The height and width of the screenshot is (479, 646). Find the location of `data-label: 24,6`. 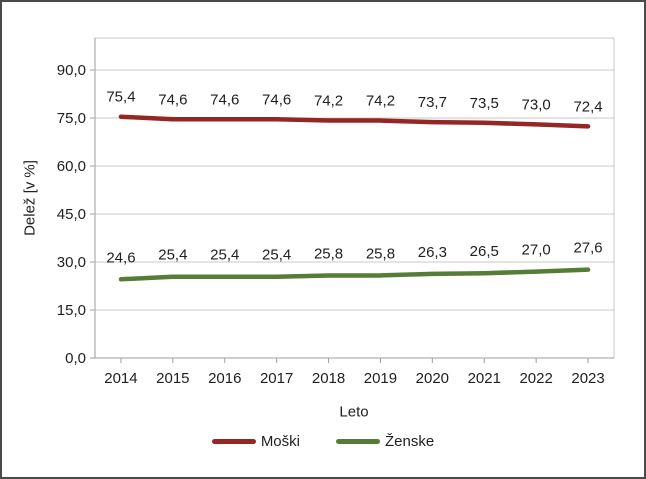

data-label: 24,6 is located at coordinates (120, 257).